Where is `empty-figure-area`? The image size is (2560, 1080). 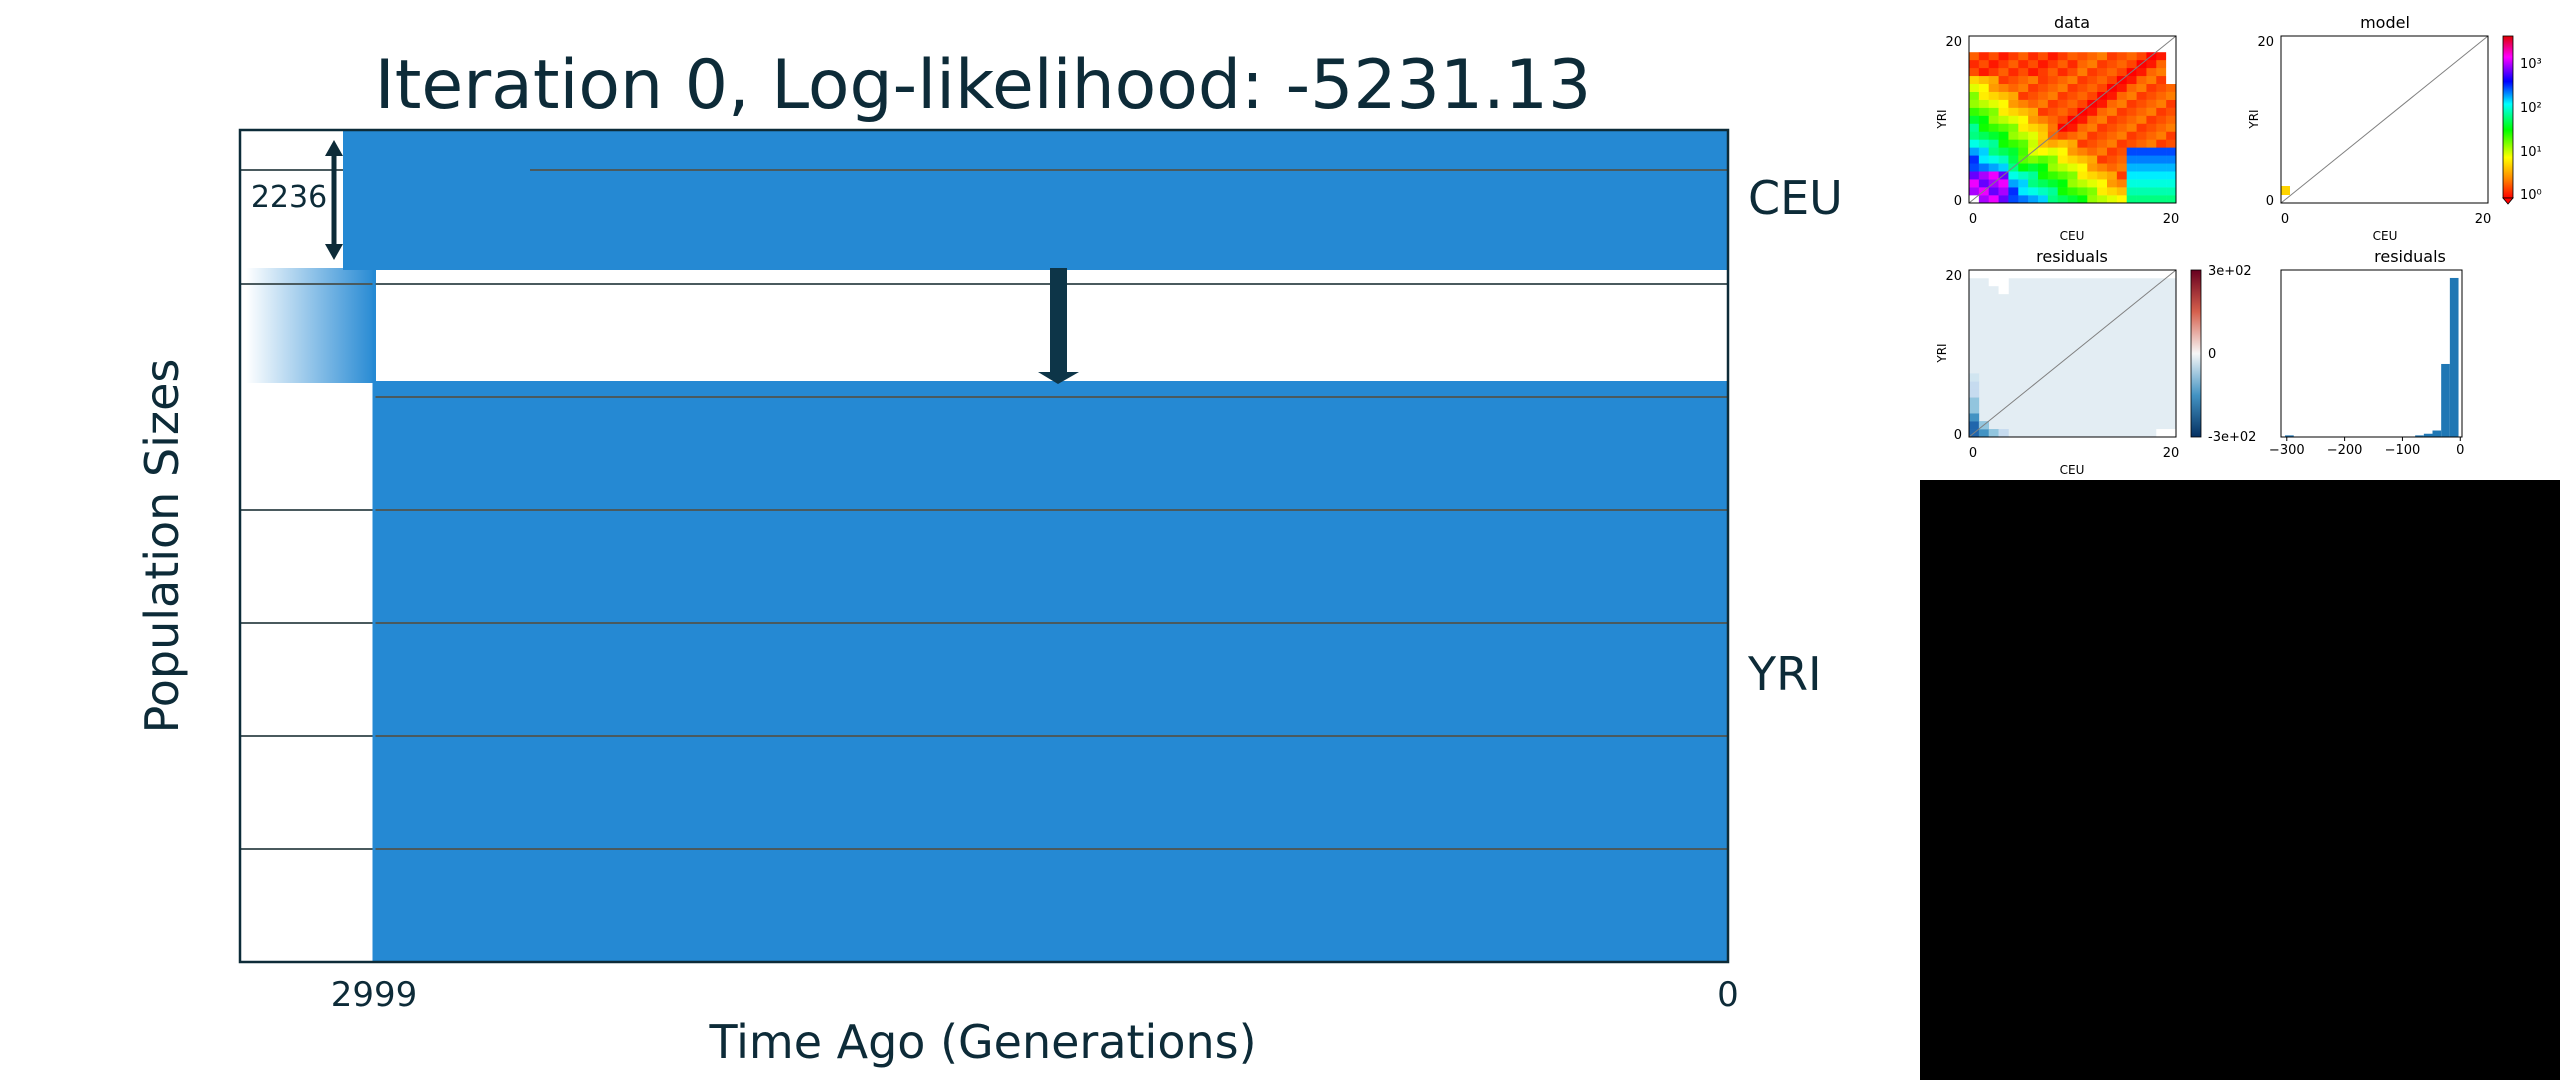
empty-figure-area is located at coordinates (2240, 780).